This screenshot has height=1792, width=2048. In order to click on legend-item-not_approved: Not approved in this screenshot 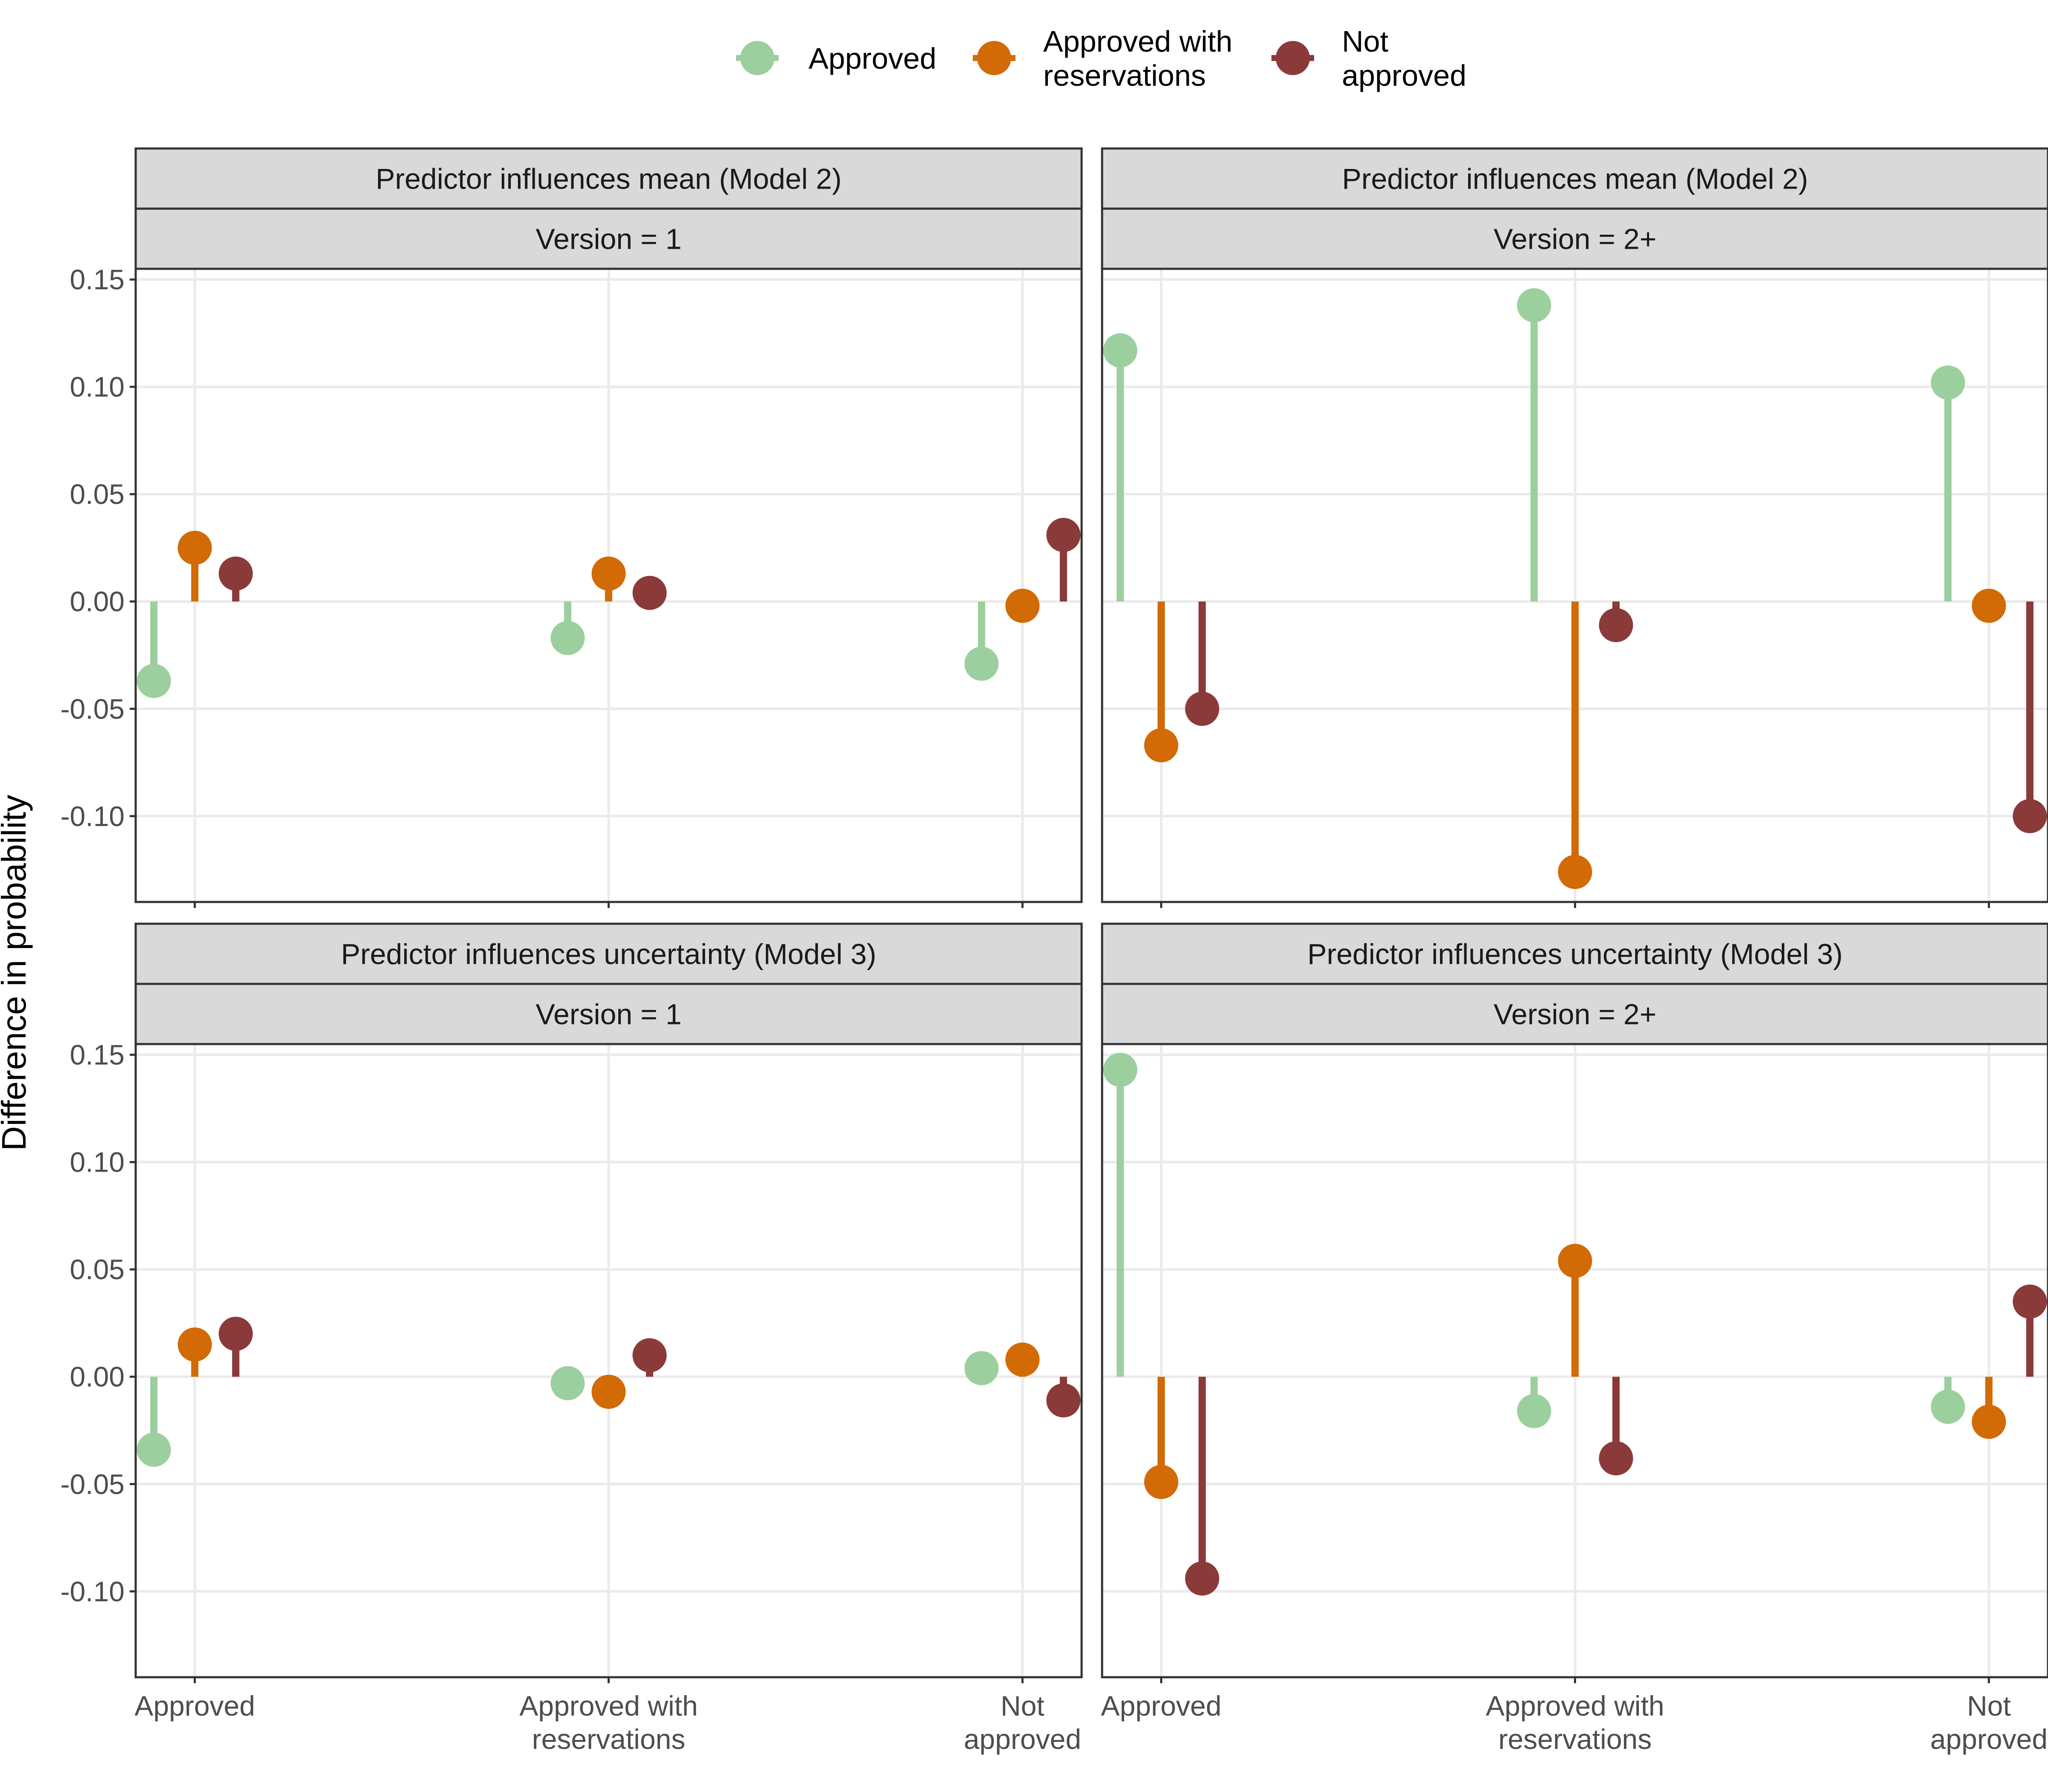, I will do `click(1368, 59)`.